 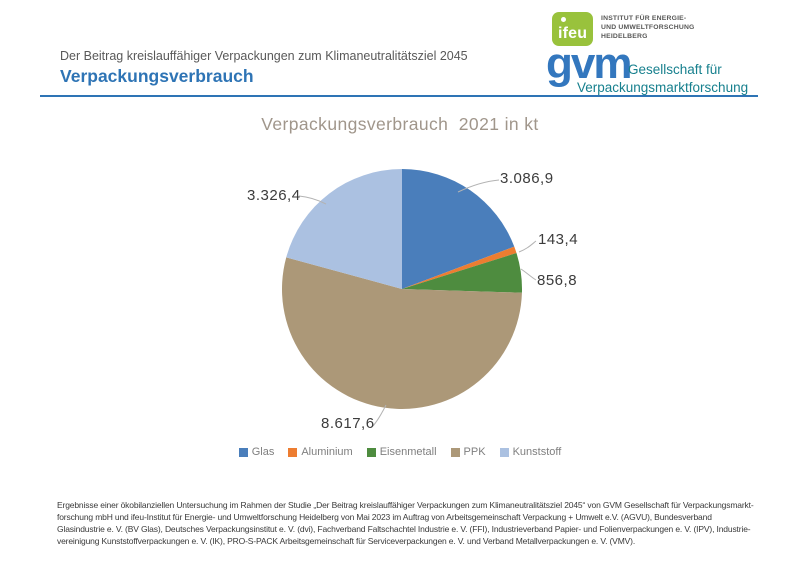 I want to click on ifeu-logo: ifeu, so click(x=572, y=29).